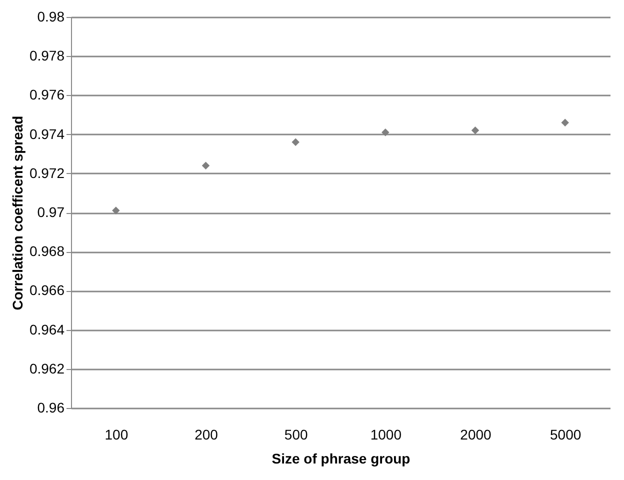 The image size is (624, 480). I want to click on x-tick-label: 5000, so click(566, 434).